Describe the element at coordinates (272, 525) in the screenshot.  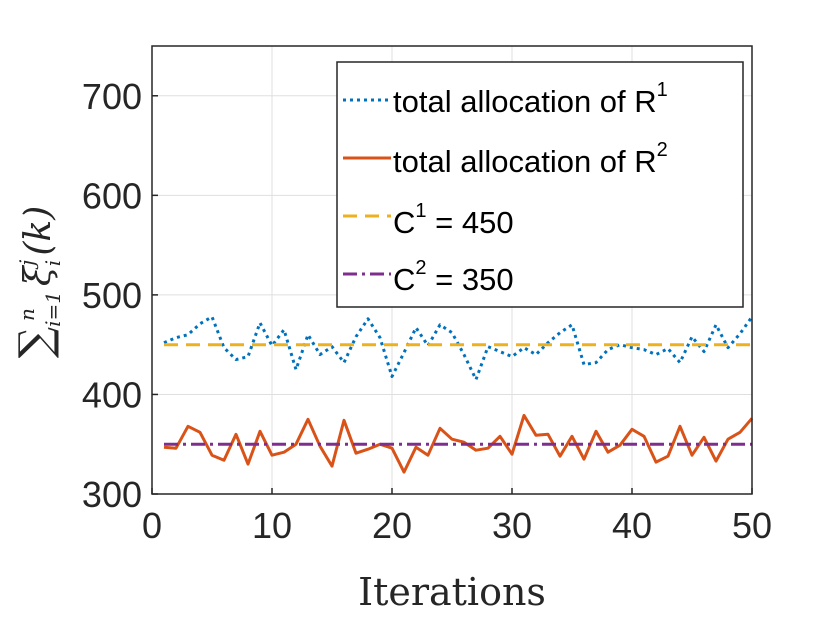
I see `x-tick-label: 10` at that location.